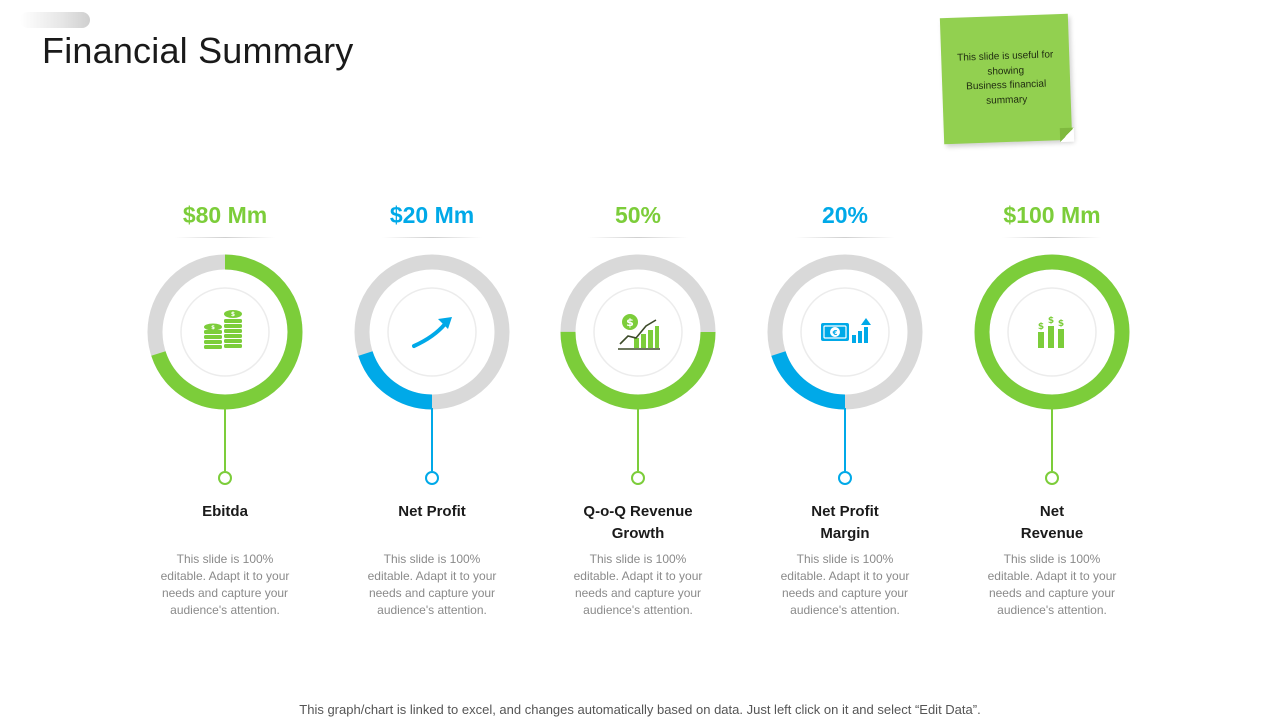 The image size is (1280, 720). Describe the element at coordinates (198, 50) in the screenshot. I see `page-title: Financial Summary` at that location.